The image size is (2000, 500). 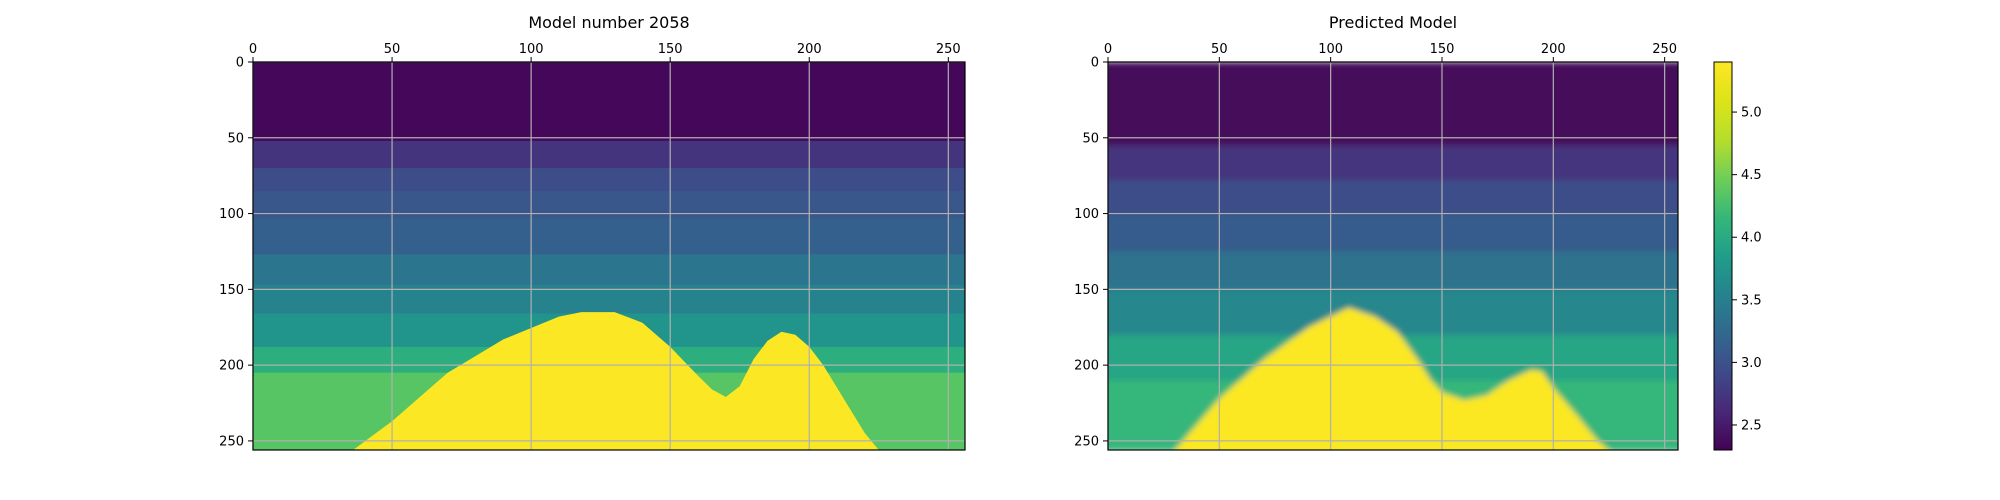 I want to click on colorbar-ticks: 2.5 3.0 3.5 4.0 4.5 5.0, so click(x=1747, y=269).